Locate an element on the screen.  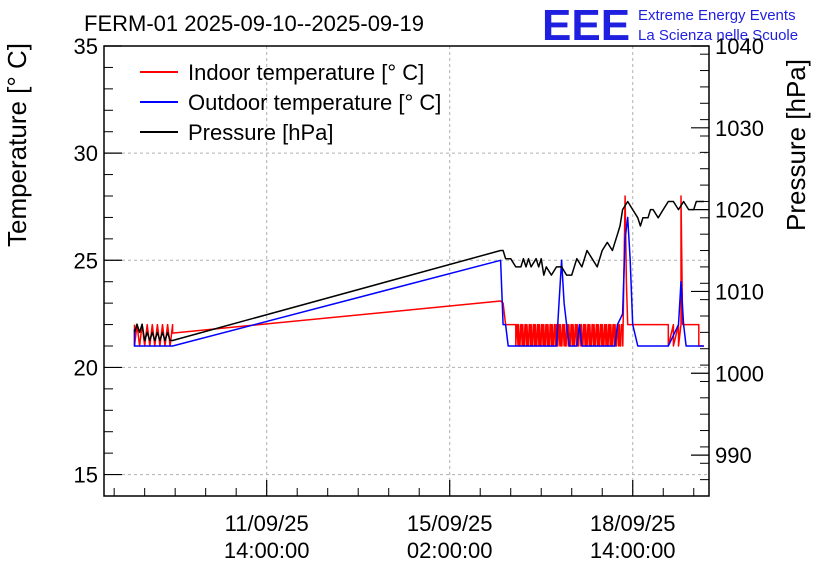
legend-label-indoor: Indoor temperature [° C] is located at coordinates (306, 72).